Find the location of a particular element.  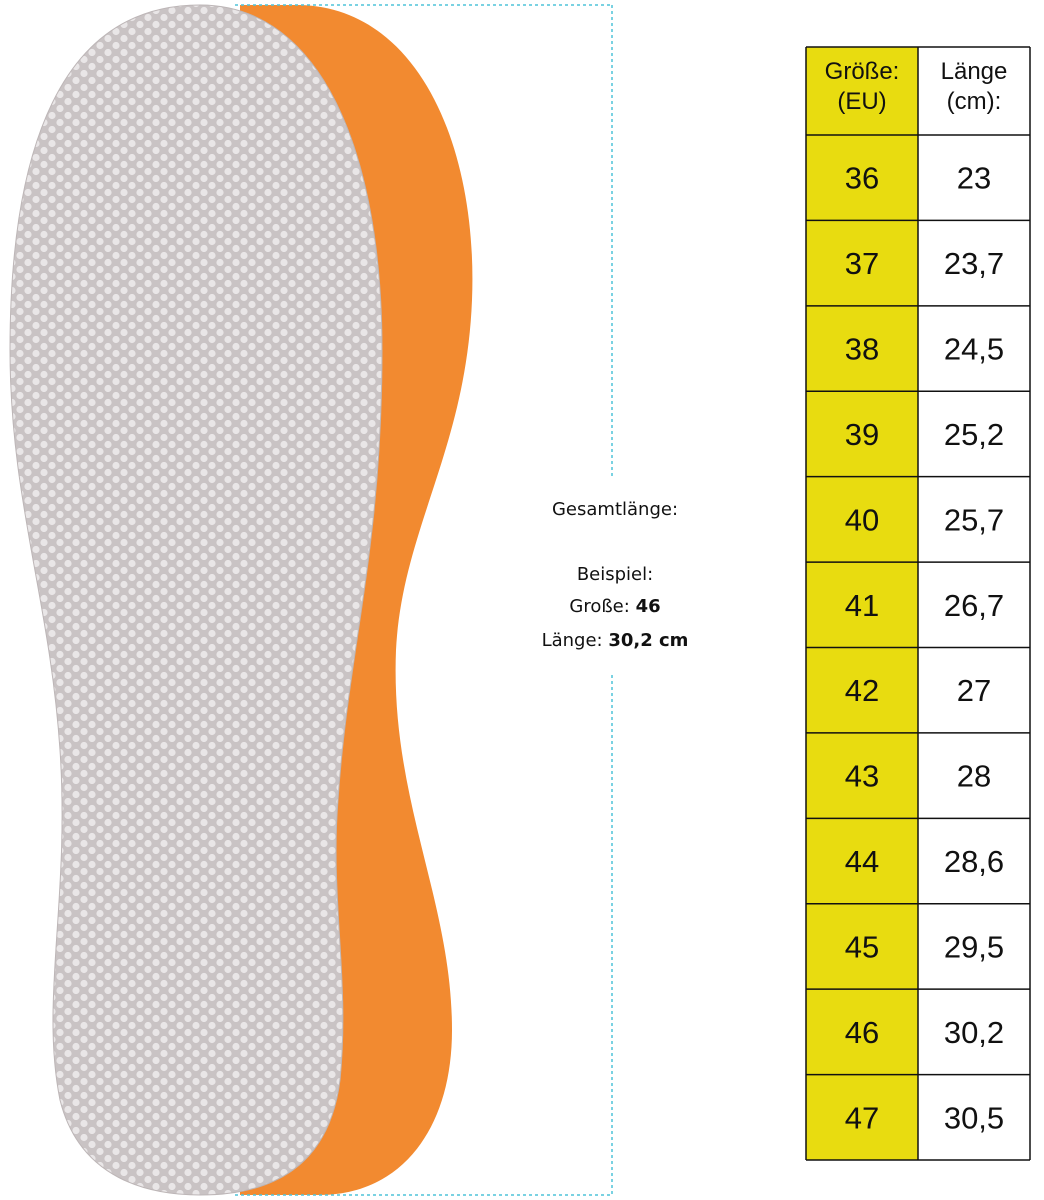

example-length: Länge: 30,2 cm is located at coordinates (615, 640).